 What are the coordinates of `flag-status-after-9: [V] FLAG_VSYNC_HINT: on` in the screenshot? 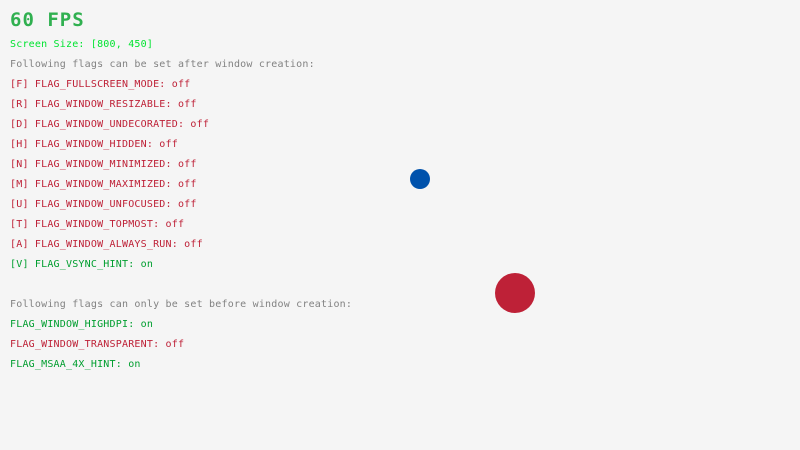 It's located at (82, 264).